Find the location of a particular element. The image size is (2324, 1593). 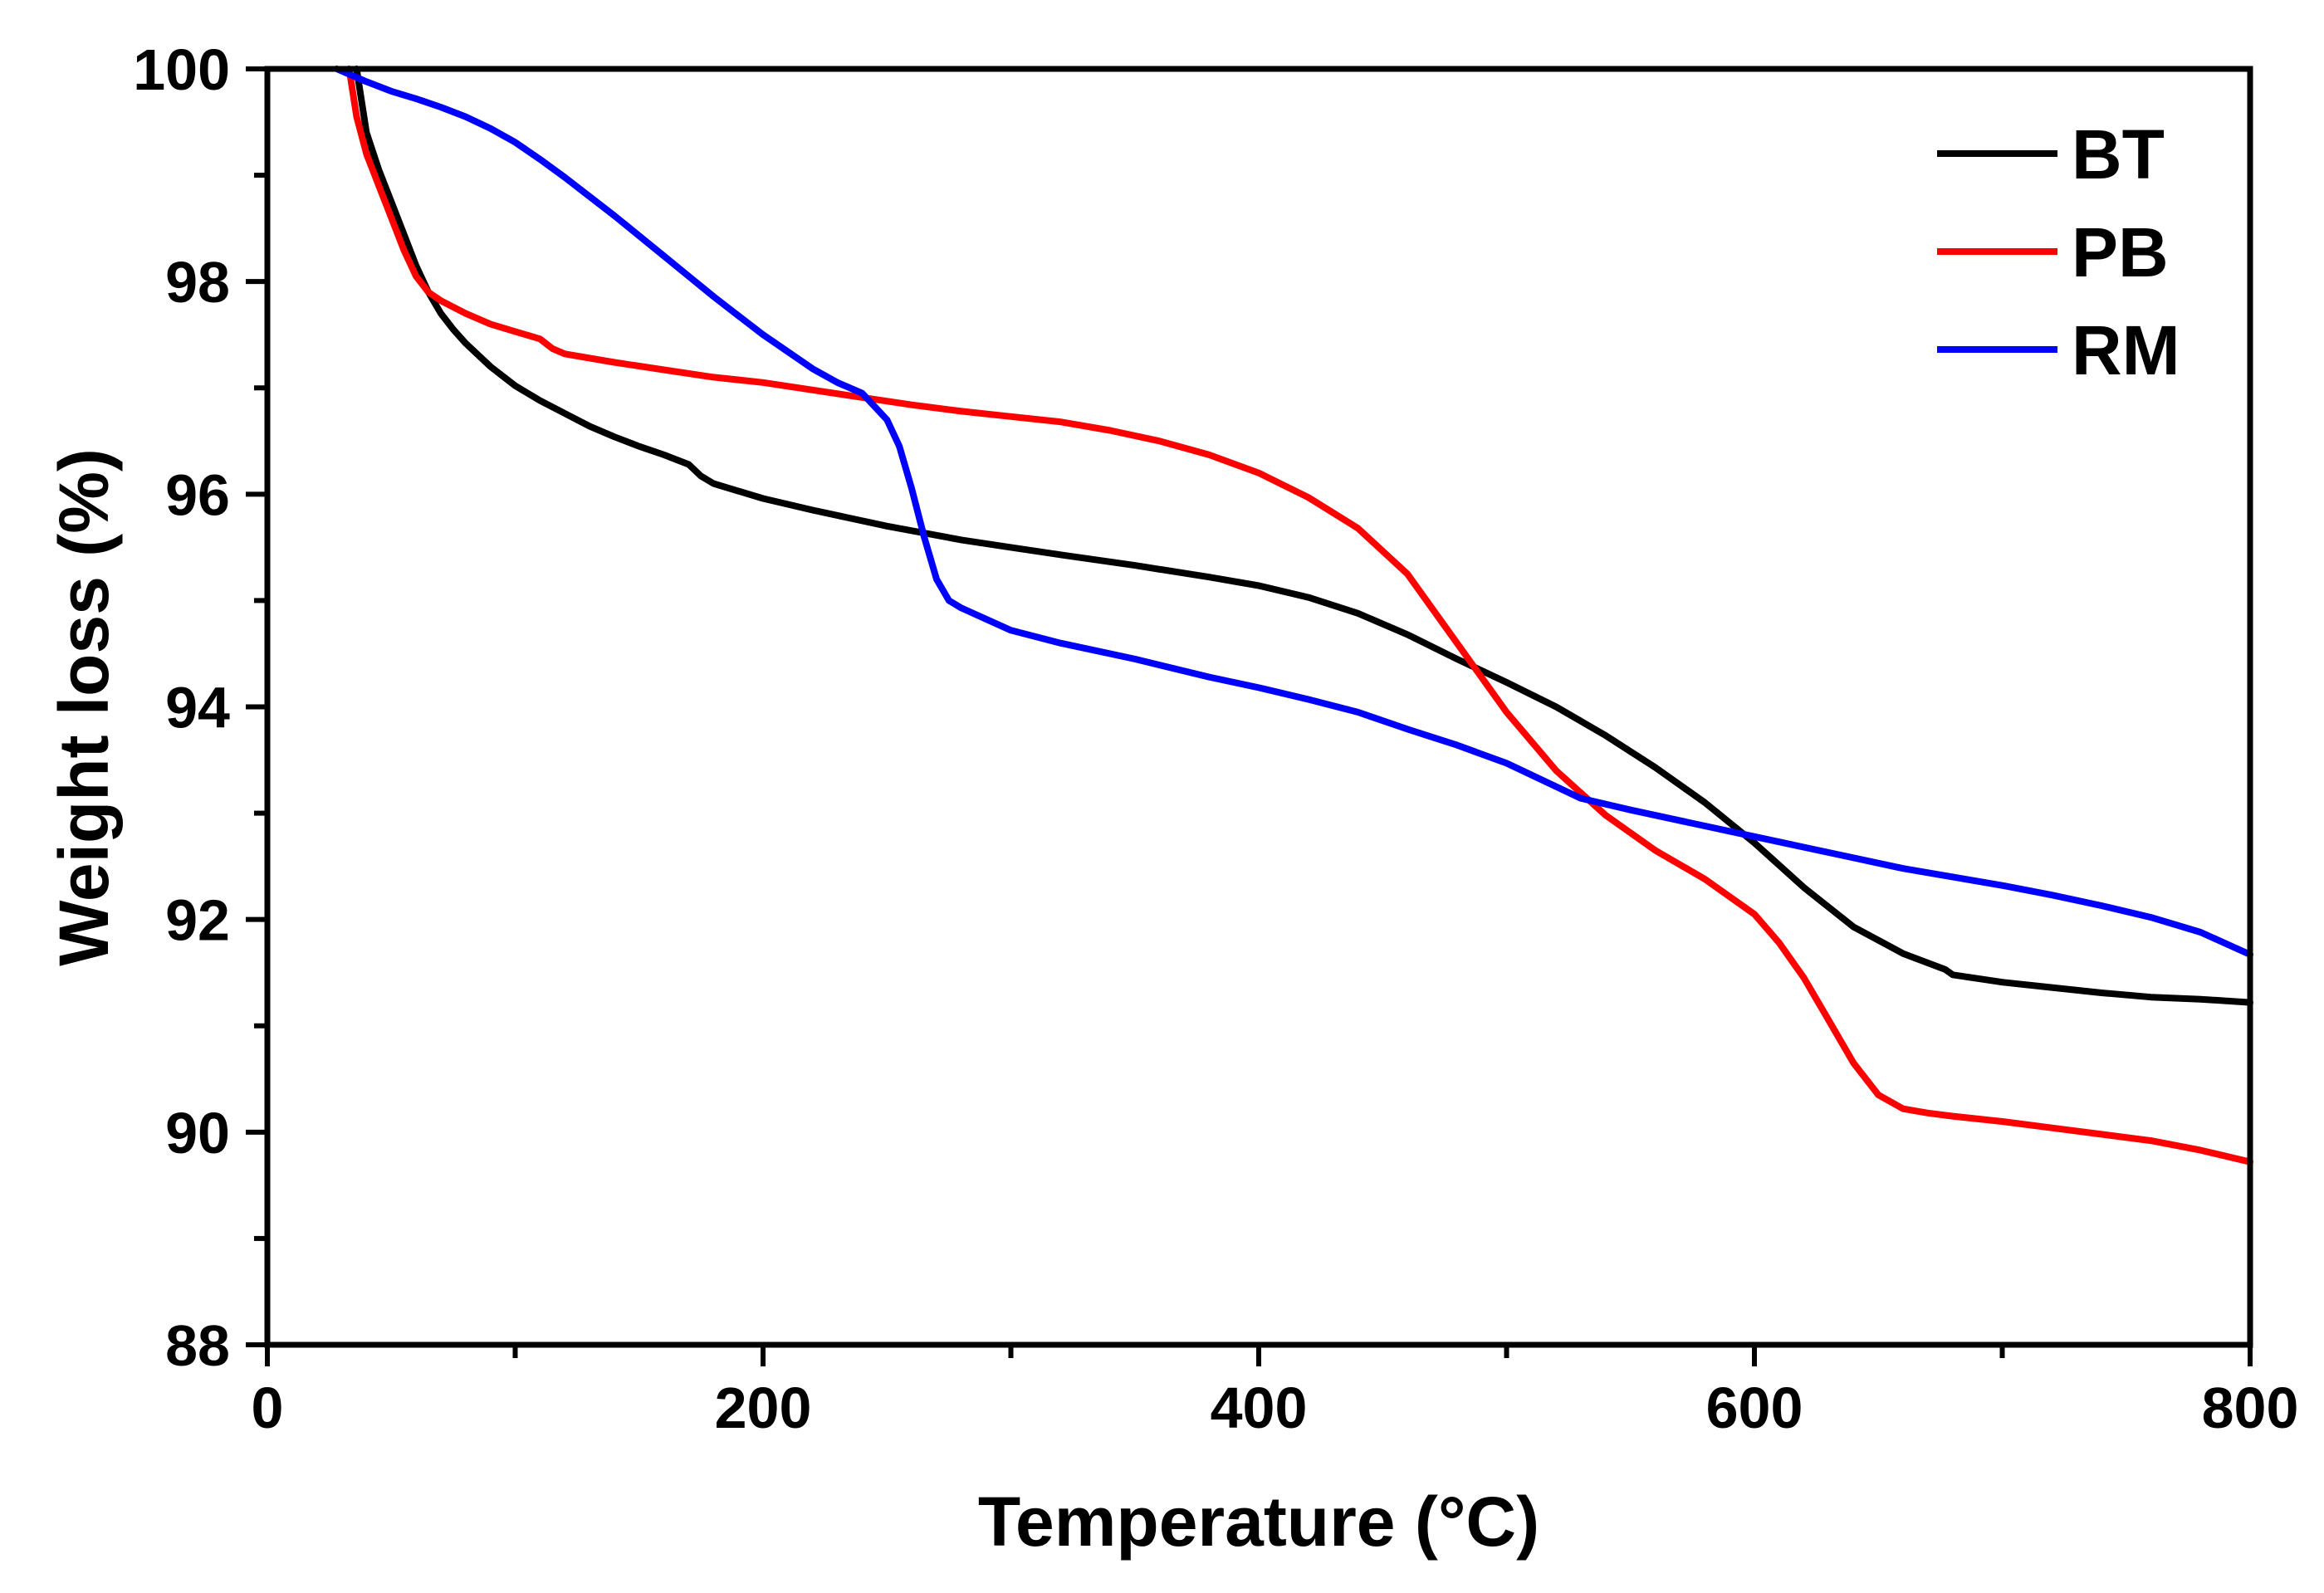

legend-label-bt: BT is located at coordinates (2118, 154).